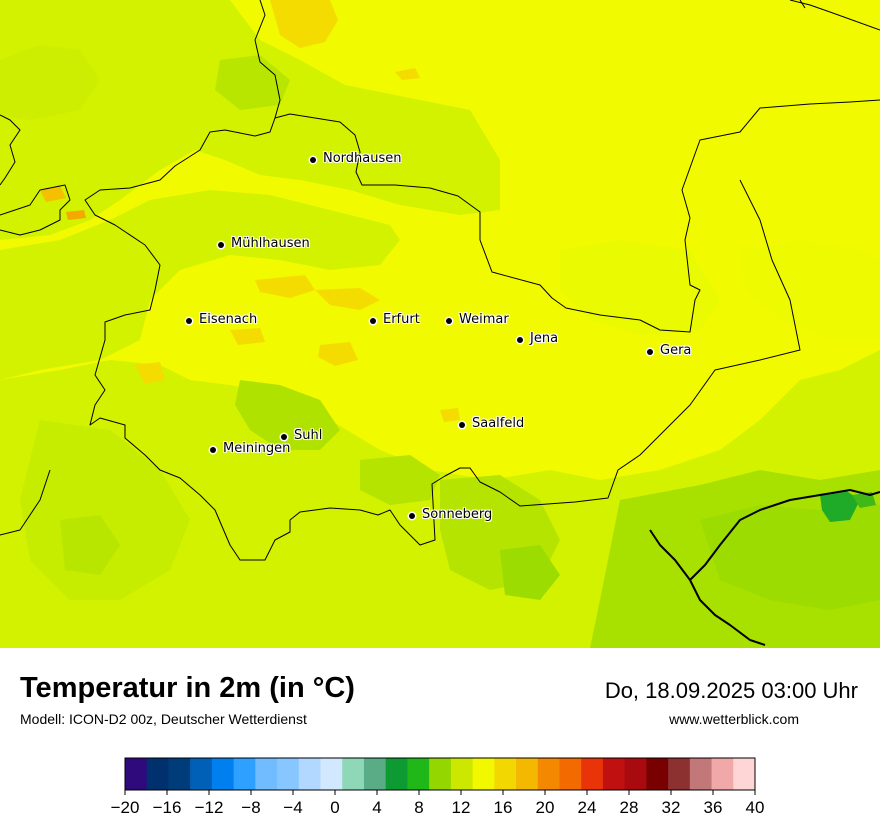  Describe the element at coordinates (503, 807) in the screenshot. I see `colorbar-tick-label: 16` at that location.